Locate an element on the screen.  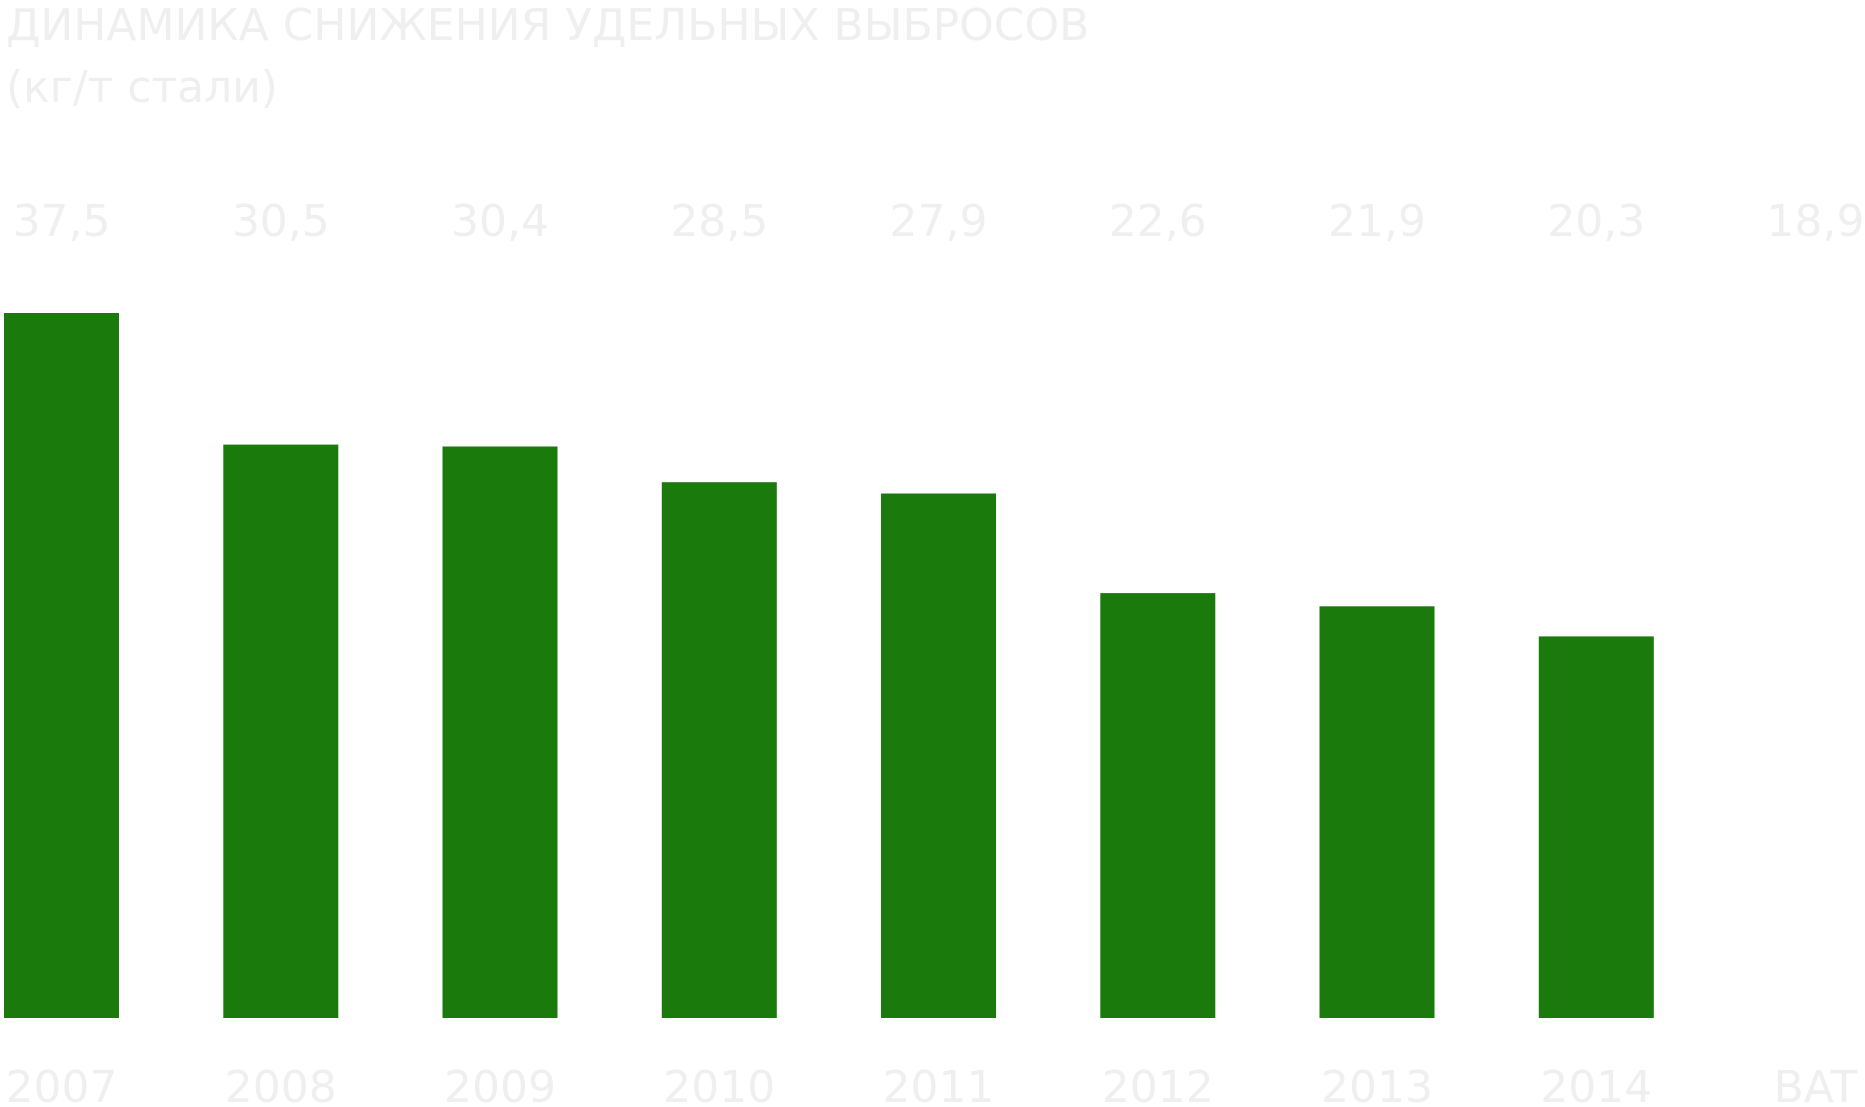
bar-2007 is located at coordinates (61, 665).